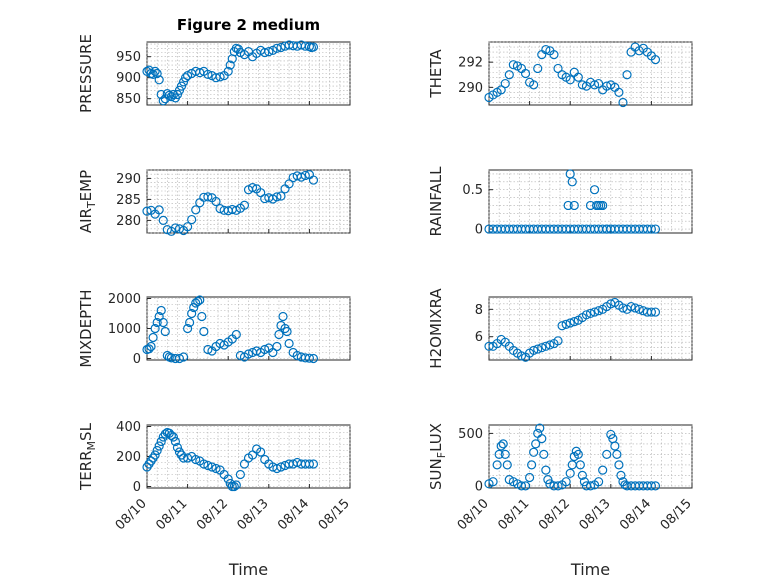 This screenshot has width=778, height=583. What do you see at coordinates (248, 25) in the screenshot?
I see `figure-title: Figure 2 medium` at bounding box center [248, 25].